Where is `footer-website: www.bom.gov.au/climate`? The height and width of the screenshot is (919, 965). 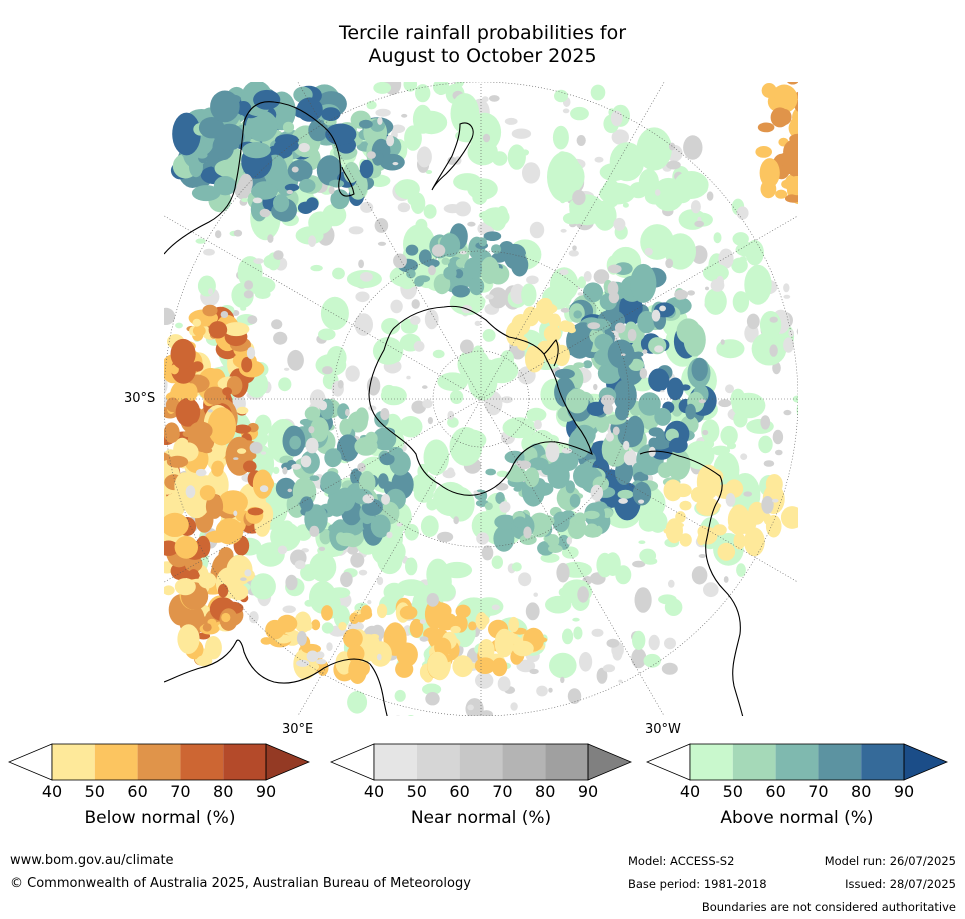 footer-website: www.bom.gov.au/climate is located at coordinates (92, 860).